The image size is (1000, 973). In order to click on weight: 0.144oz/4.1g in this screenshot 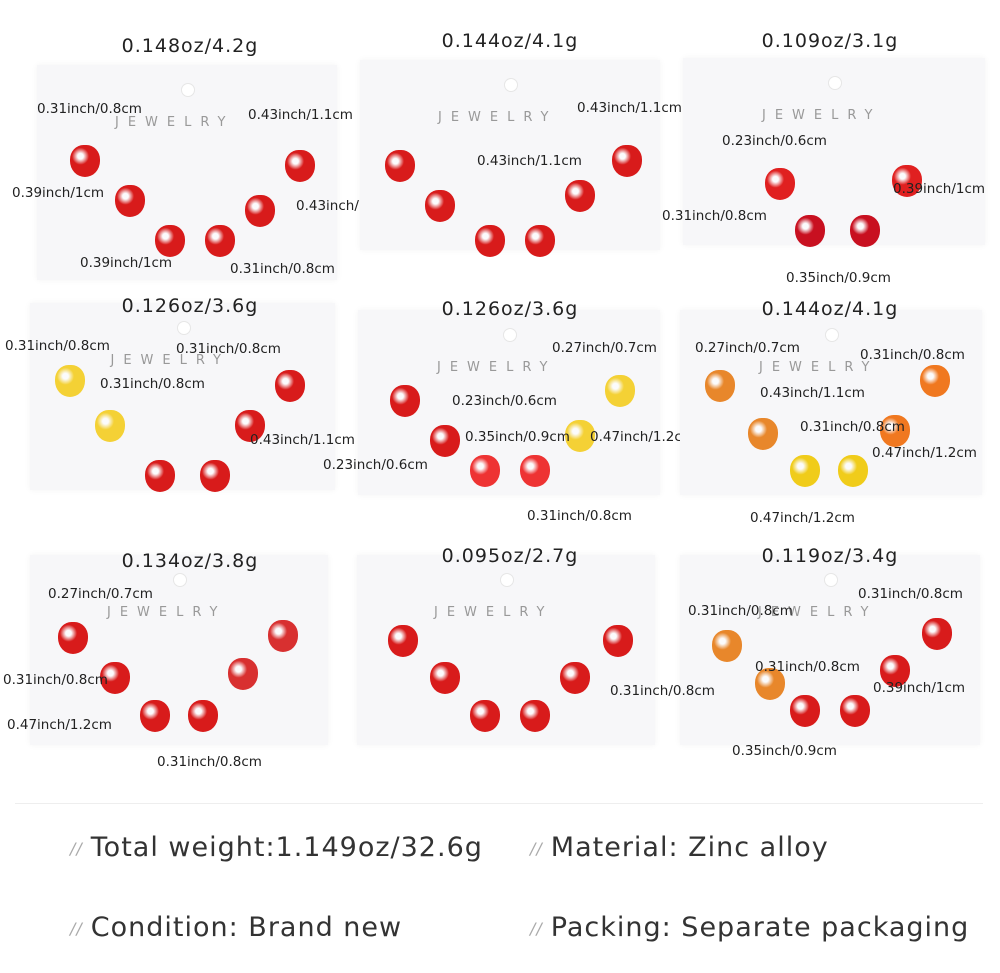, I will do `click(830, 309)`.